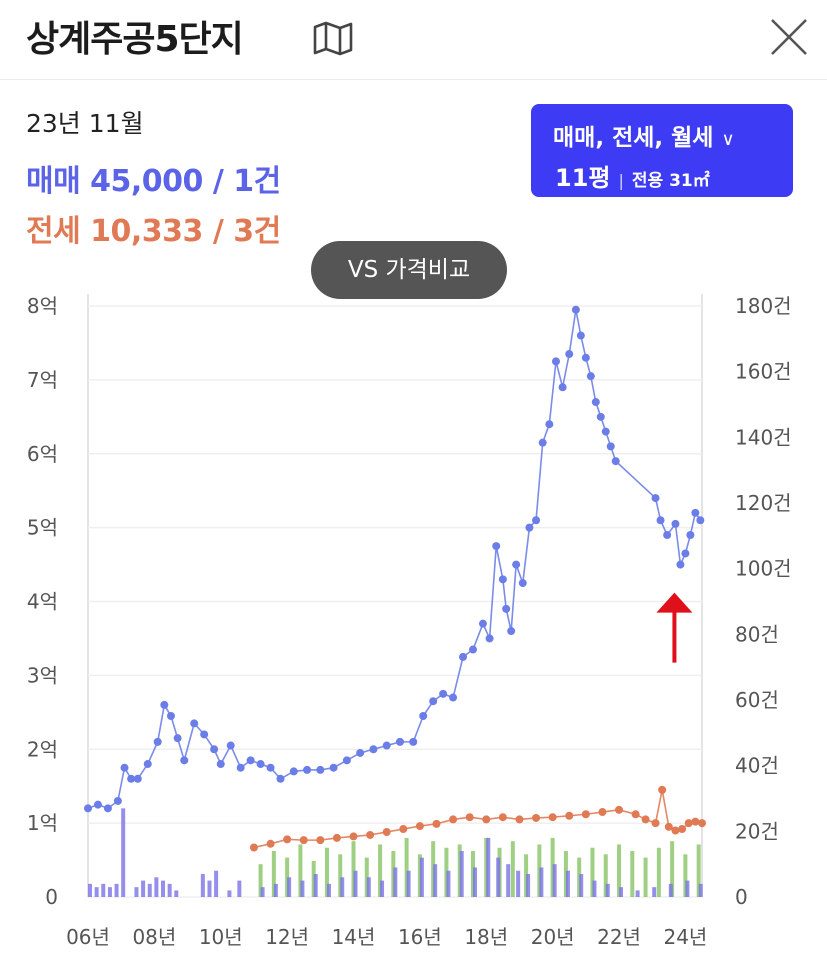 The image size is (827, 969). I want to click on y-left-tick-label: 2억, so click(42, 749).